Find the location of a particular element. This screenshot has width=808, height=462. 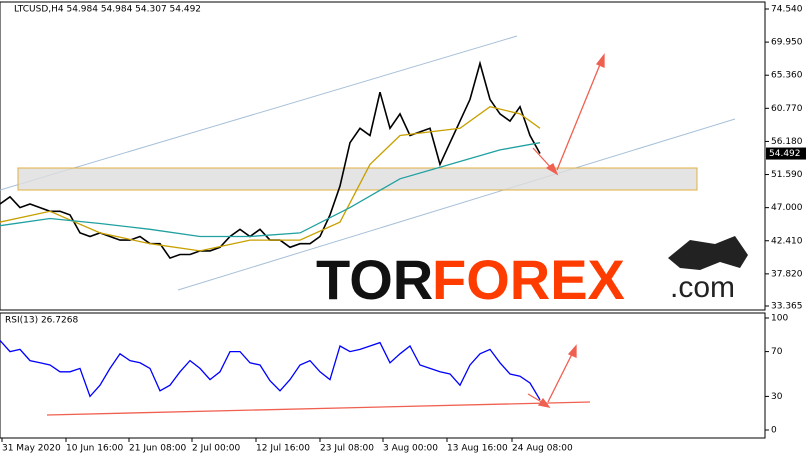

price-tag: 54.492 is located at coordinates (785, 154).